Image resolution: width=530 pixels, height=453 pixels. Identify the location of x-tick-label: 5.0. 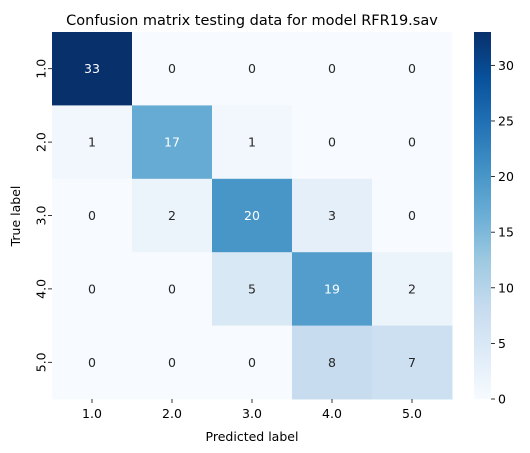
(412, 413).